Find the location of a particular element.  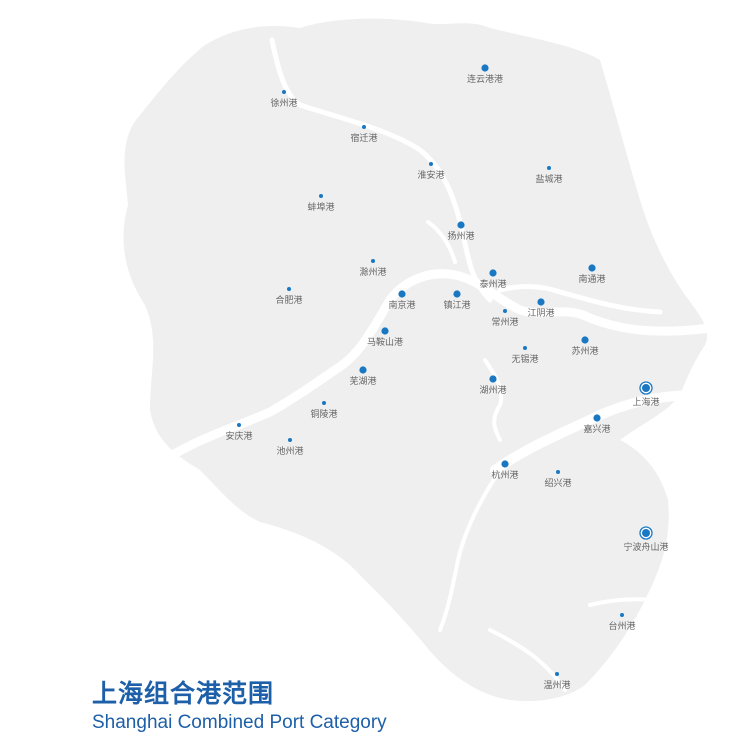

port-6: 扬州港 is located at coordinates (461, 231).